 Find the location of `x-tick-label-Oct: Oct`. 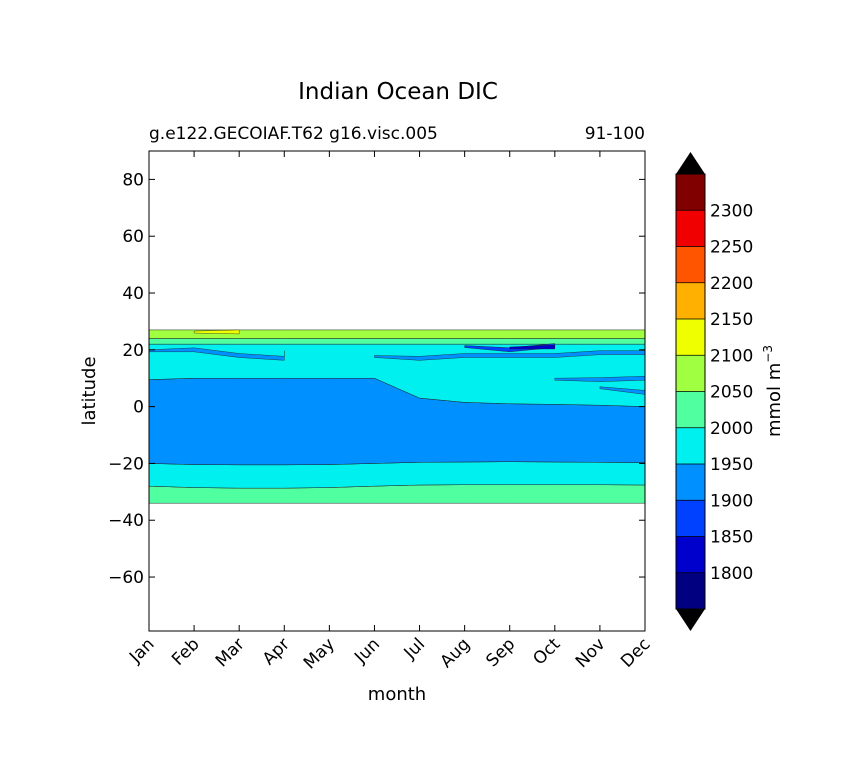

x-tick-label-Oct: Oct is located at coordinates (546, 651).